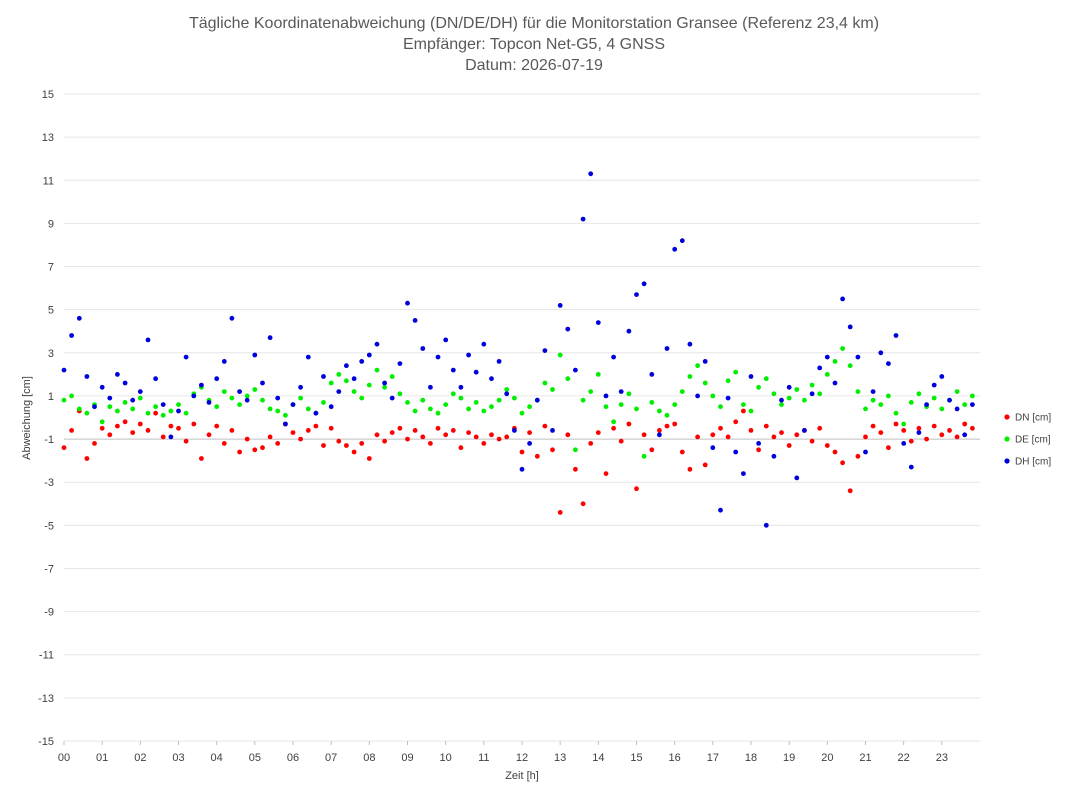 The image size is (1068, 801). What do you see at coordinates (102, 758) in the screenshot?
I see `x-tick-label: 01` at bounding box center [102, 758].